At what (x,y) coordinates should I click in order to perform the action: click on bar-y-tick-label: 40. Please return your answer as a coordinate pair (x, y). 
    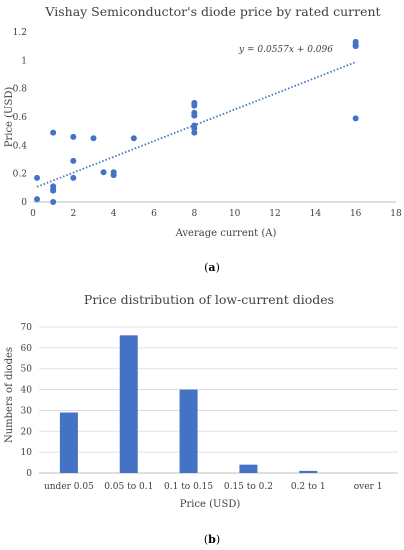
    Looking at the image, I should click on (27, 391).